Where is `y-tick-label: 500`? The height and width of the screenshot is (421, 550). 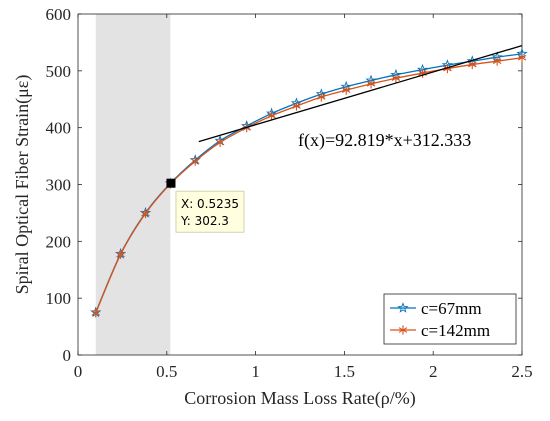
y-tick-label: 500 is located at coordinates (59, 71).